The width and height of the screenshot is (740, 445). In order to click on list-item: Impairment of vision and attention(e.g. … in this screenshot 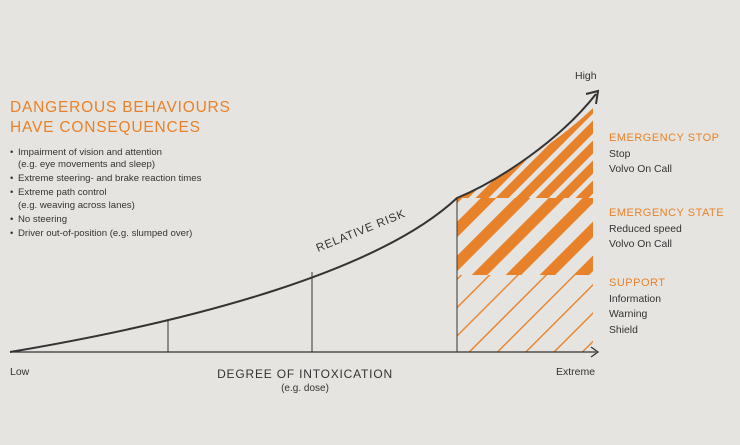, I will do `click(135, 159)`.